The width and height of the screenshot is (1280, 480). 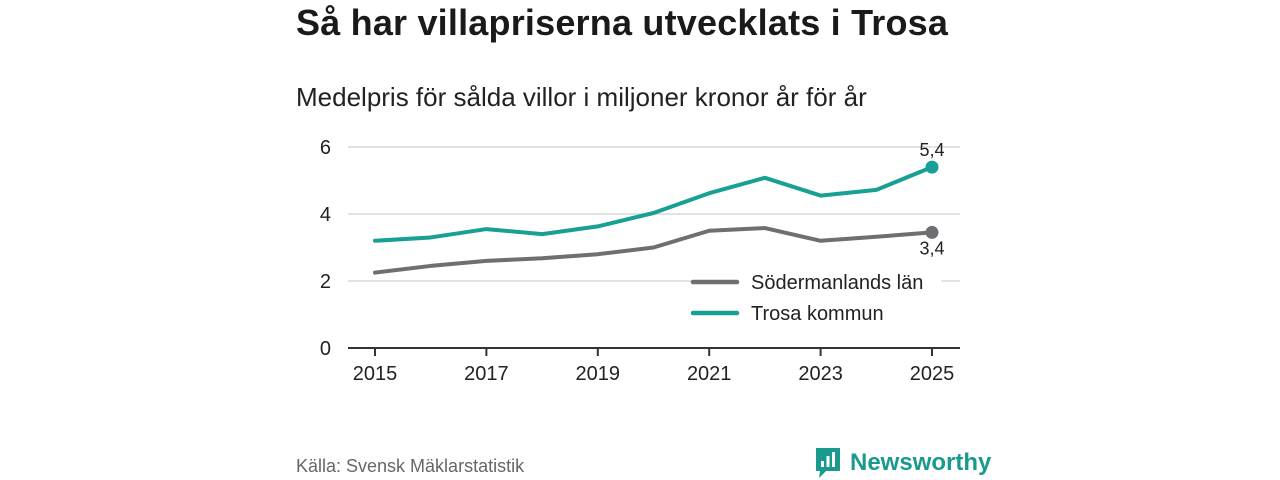 What do you see at coordinates (921, 462) in the screenshot?
I see `brand-name: Newsworthy` at bounding box center [921, 462].